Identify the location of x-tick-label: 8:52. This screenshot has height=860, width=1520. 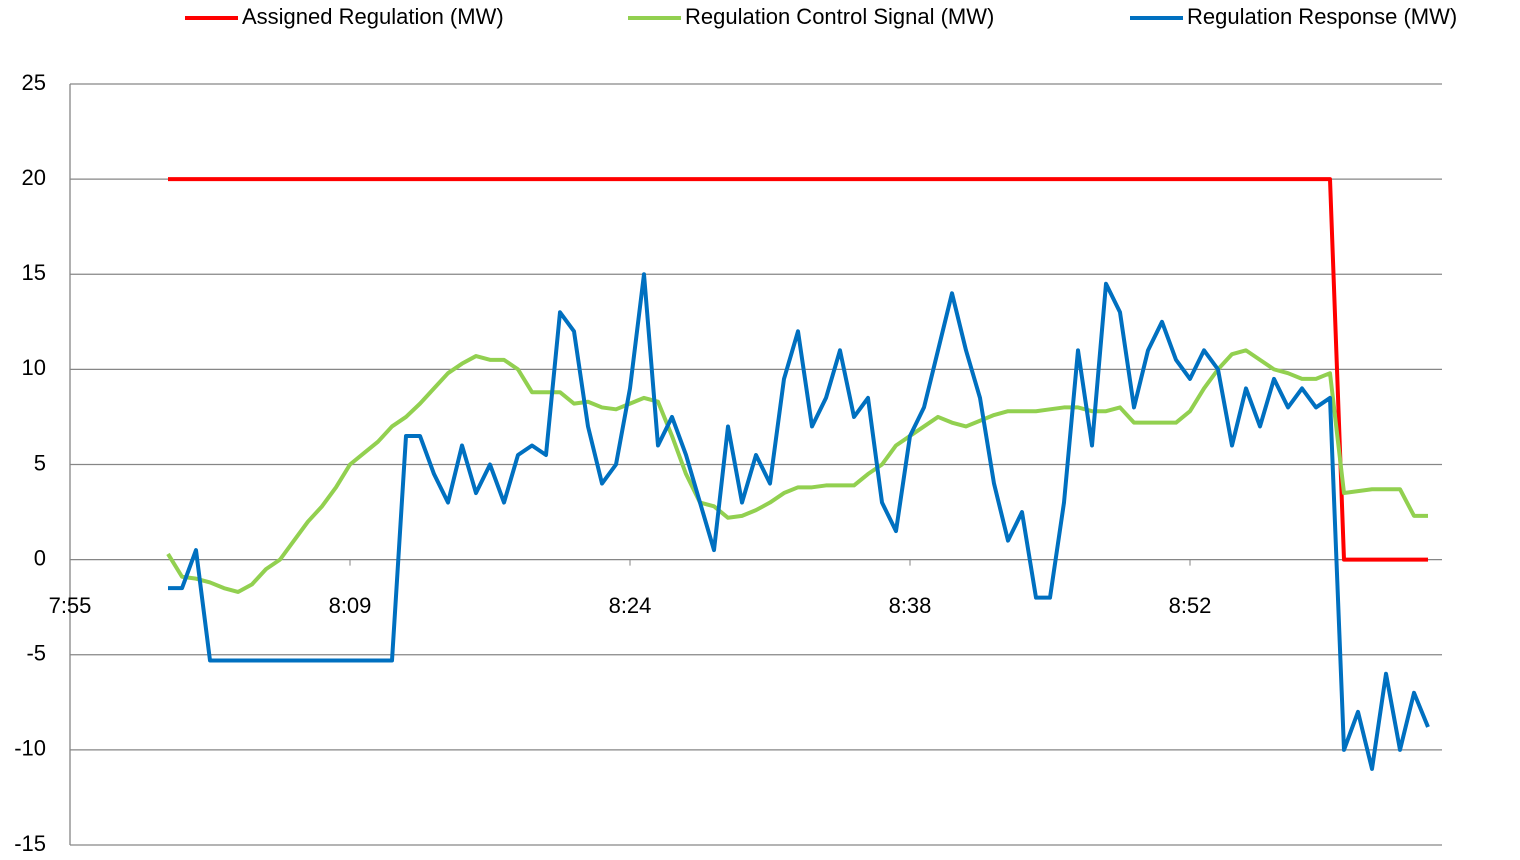
(1190, 605).